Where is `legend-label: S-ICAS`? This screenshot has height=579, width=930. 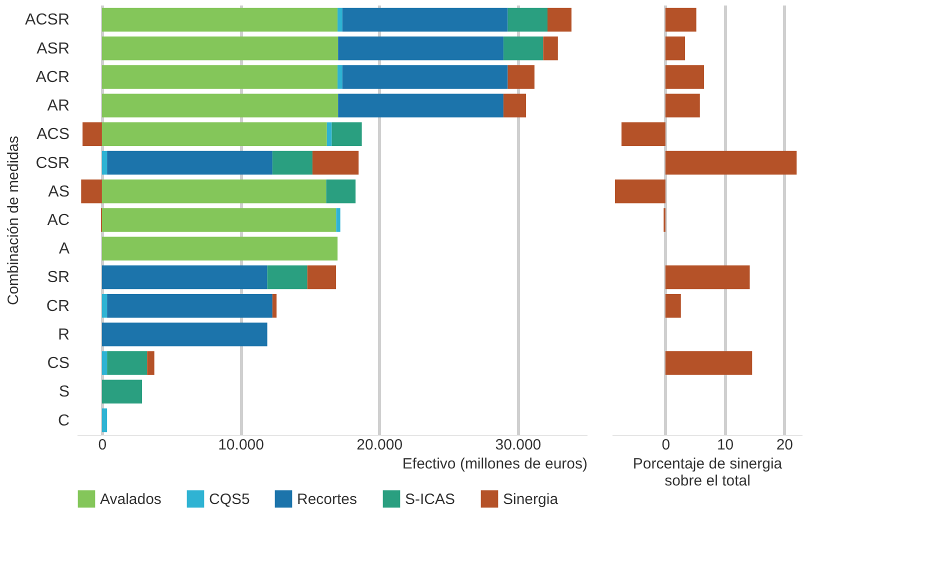 legend-label: S-ICAS is located at coordinates (430, 499).